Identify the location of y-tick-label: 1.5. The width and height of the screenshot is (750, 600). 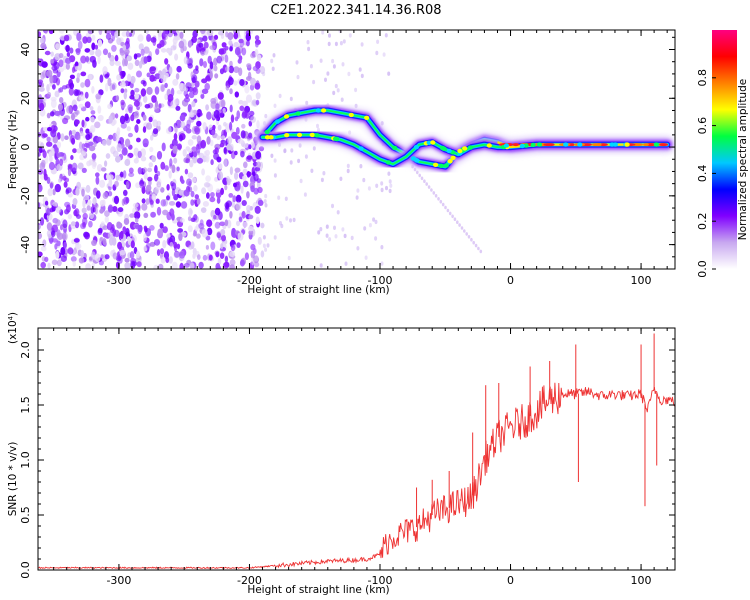
(25, 405).